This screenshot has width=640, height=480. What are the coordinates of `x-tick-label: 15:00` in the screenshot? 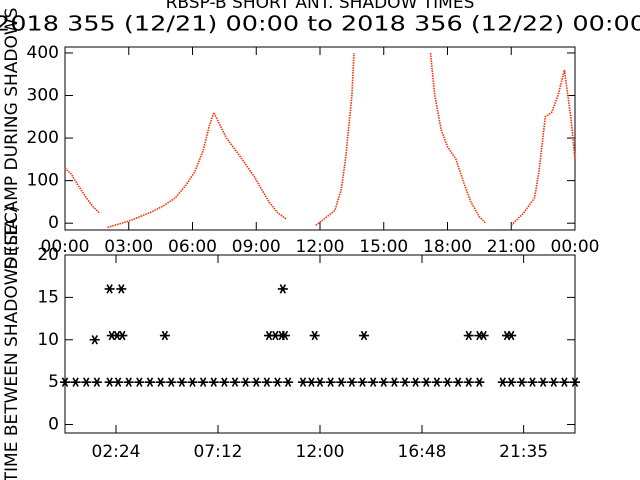 It's located at (383, 247).